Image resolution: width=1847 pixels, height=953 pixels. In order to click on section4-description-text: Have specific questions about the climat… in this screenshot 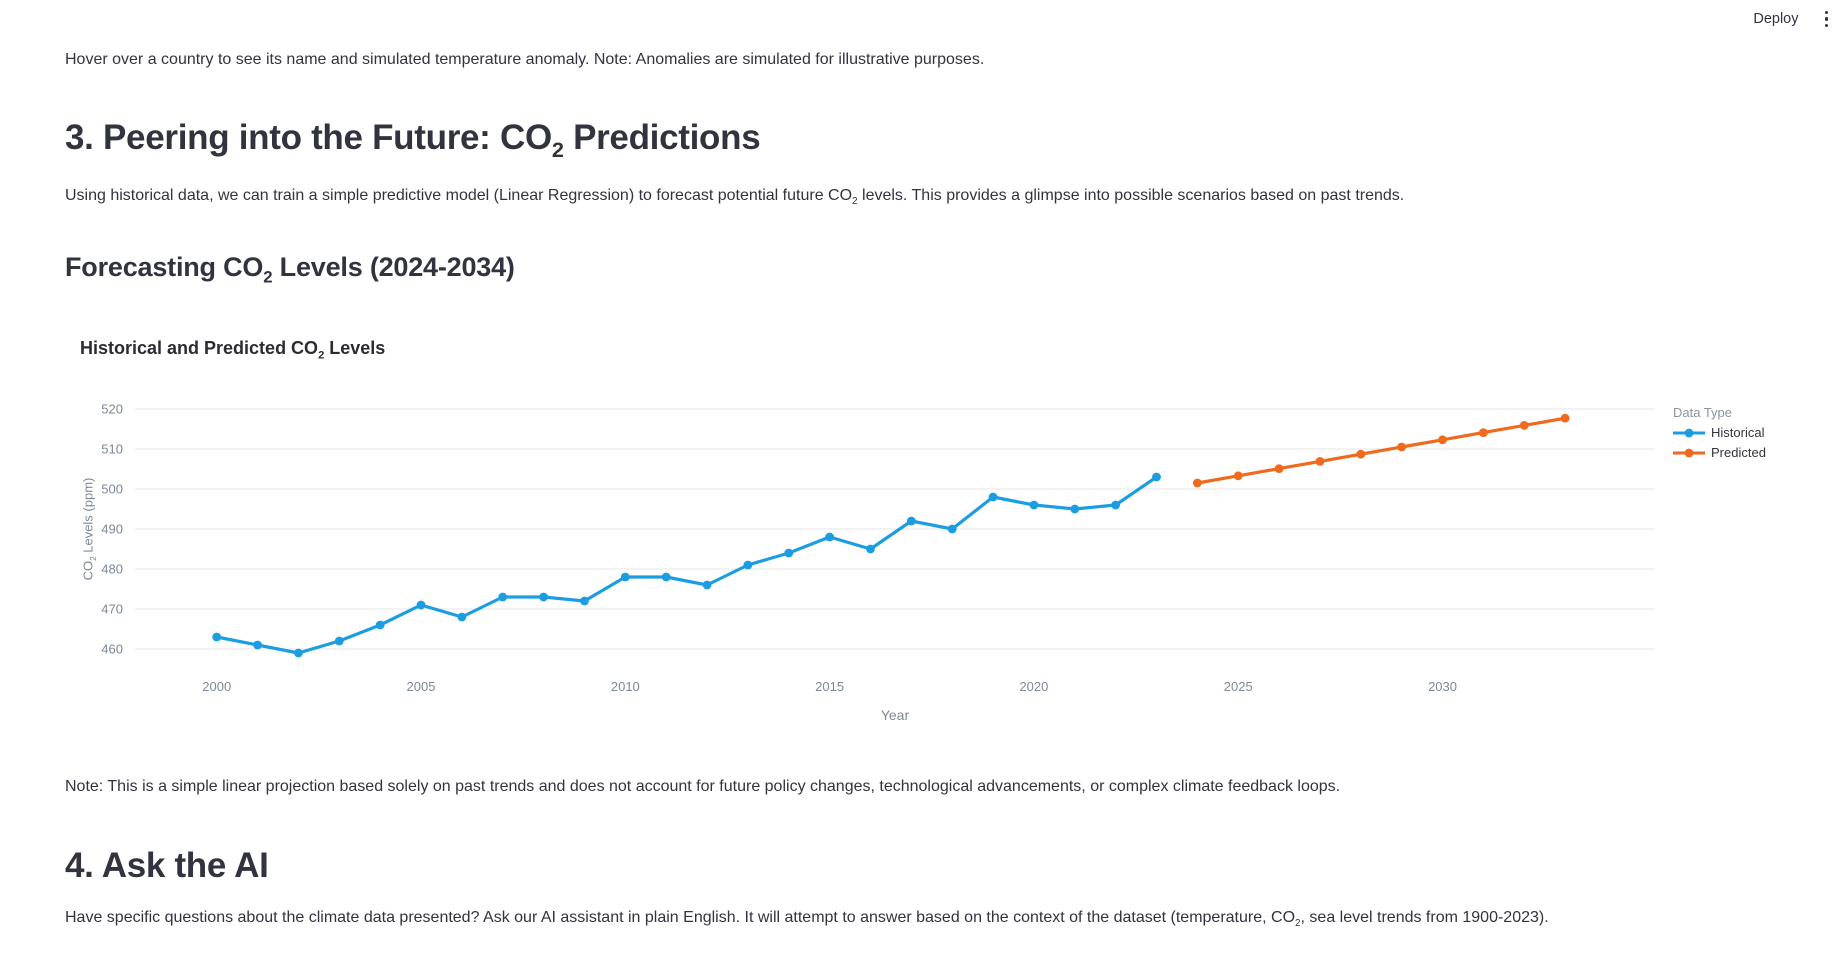, I will do `click(680, 917)`.